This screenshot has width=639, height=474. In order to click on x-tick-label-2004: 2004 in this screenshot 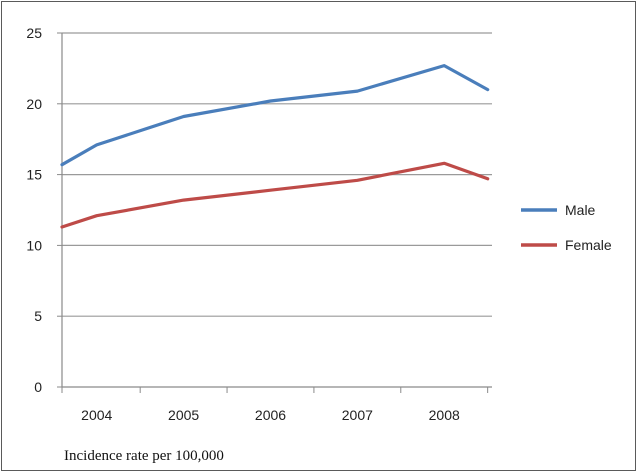, I will do `click(96, 415)`.